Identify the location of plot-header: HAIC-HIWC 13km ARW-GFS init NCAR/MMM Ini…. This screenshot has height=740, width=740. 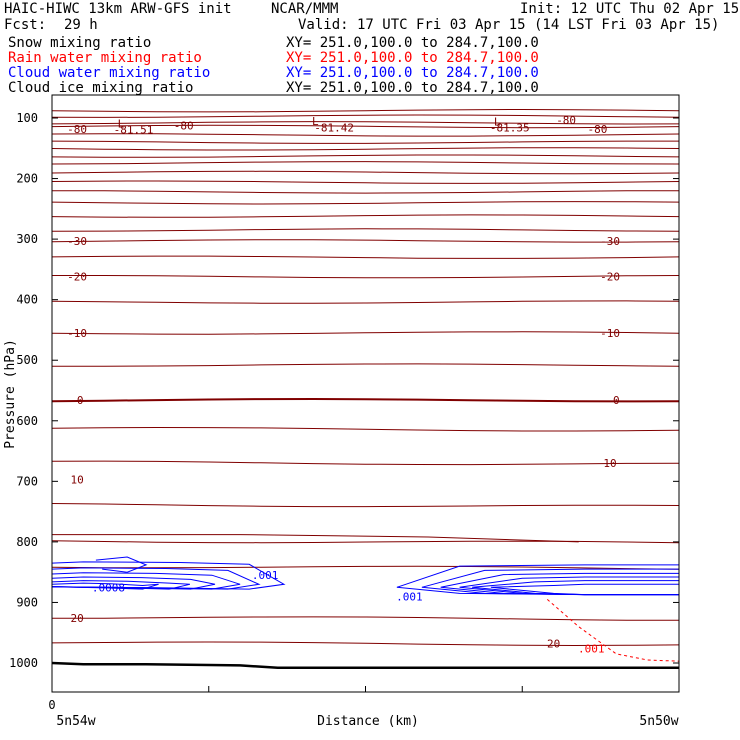
(370, 50).